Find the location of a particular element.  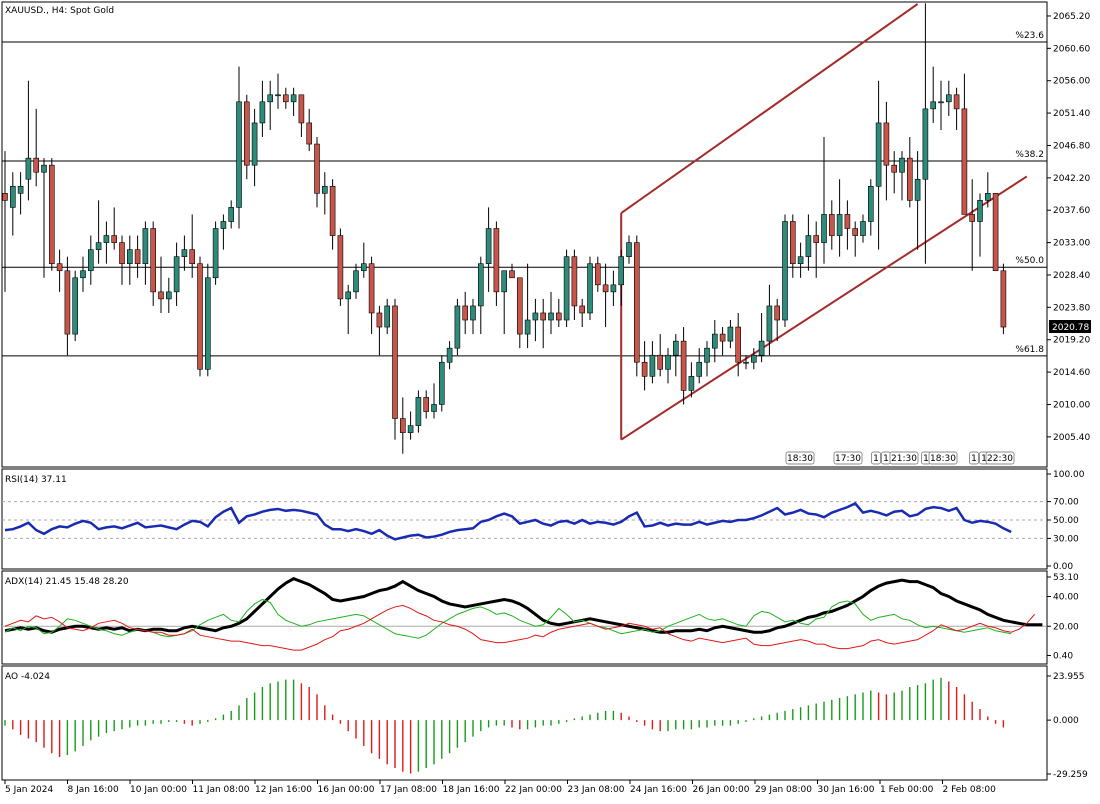

price-tick-label: 2033.00 is located at coordinates (1071, 244).